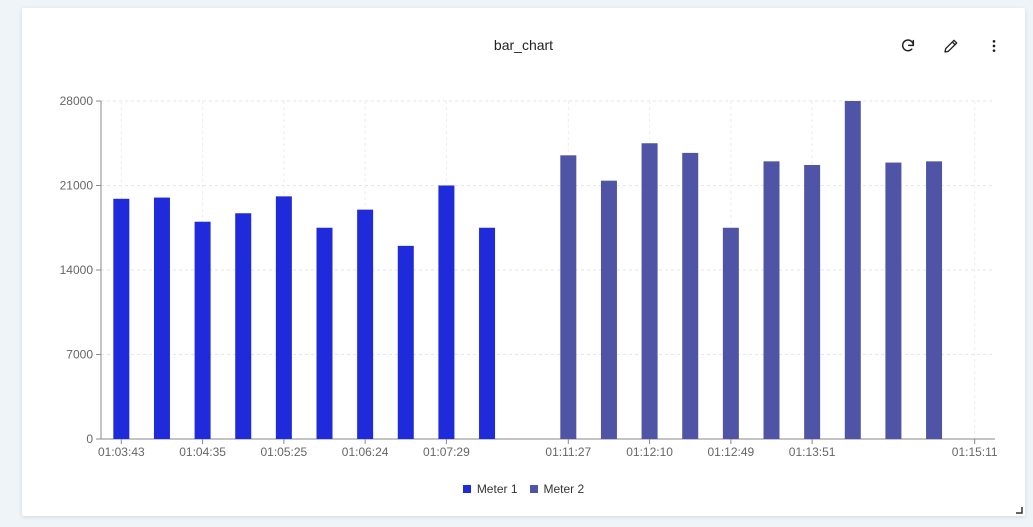  I want to click on legend-item-meter-2: Meter 2, so click(557, 489).